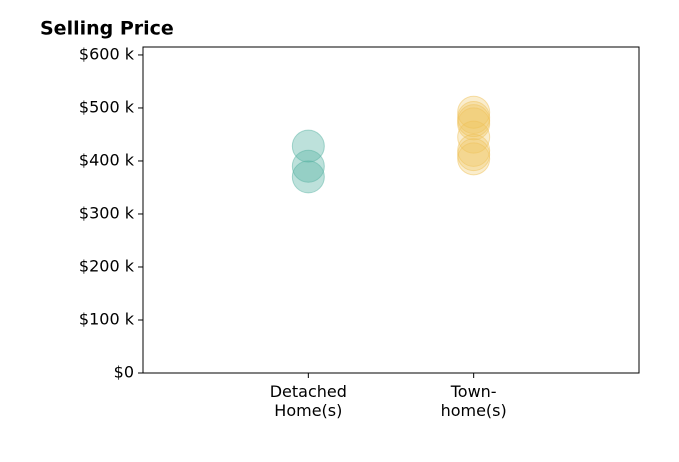 The image size is (679, 462). Describe the element at coordinates (107, 318) in the screenshot. I see `y-tick-label: $100 k` at that location.